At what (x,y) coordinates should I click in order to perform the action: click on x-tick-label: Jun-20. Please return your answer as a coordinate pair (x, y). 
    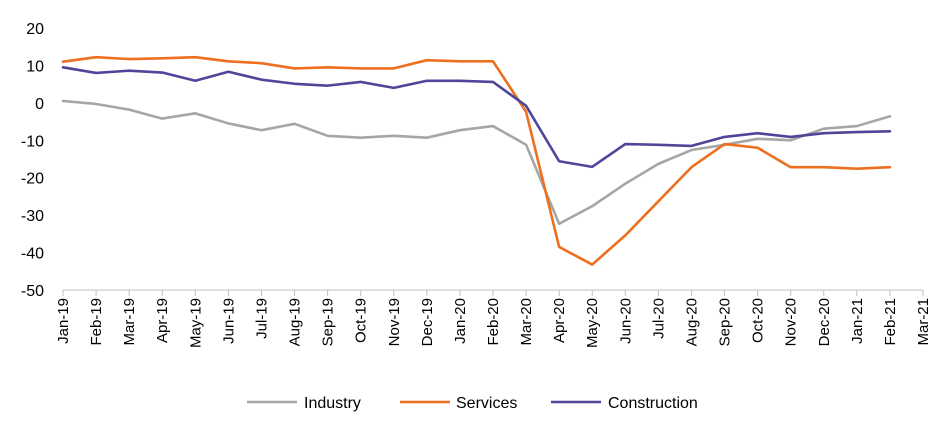
    Looking at the image, I should click on (625, 321).